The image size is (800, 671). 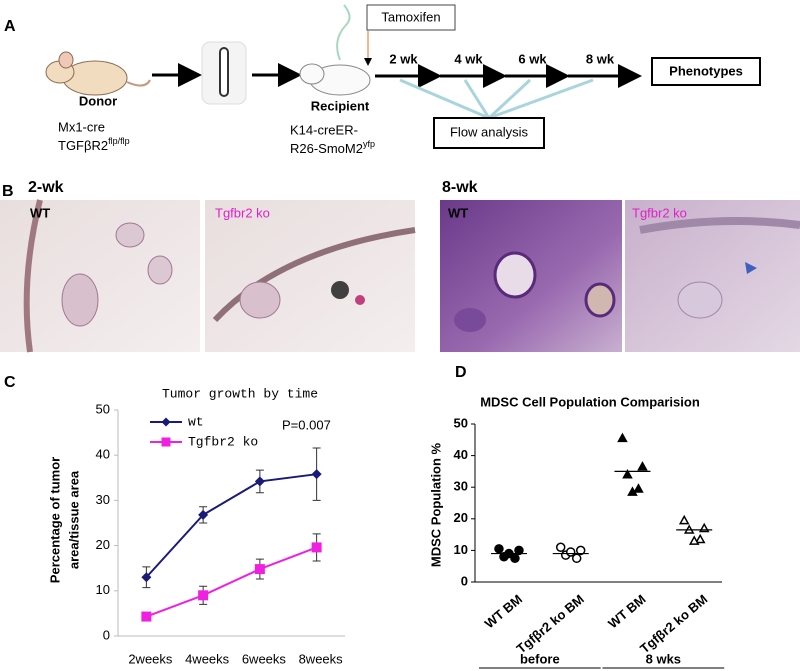 I want to click on donor-genotype: Mx1-cre, so click(x=81, y=126).